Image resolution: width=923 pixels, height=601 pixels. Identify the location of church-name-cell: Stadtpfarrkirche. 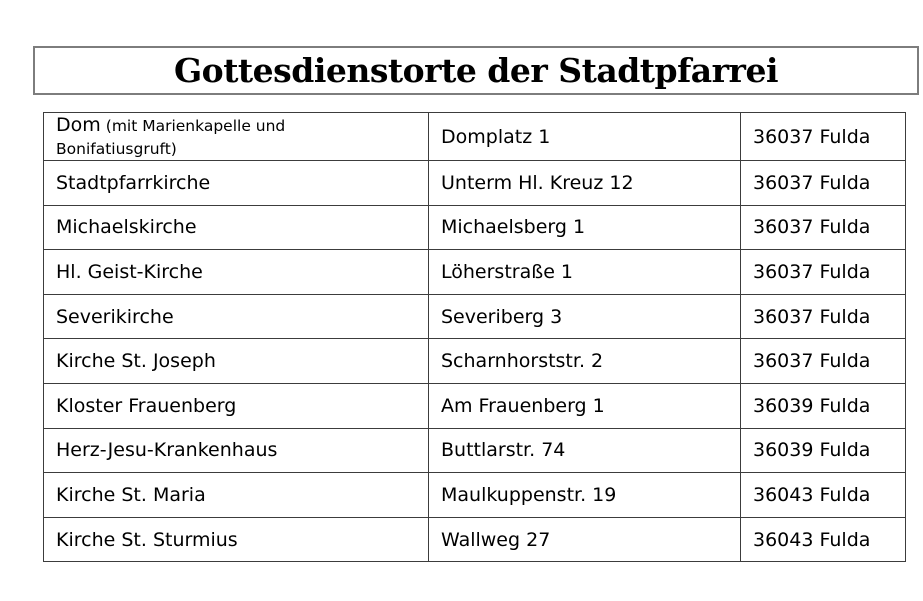
(236, 183).